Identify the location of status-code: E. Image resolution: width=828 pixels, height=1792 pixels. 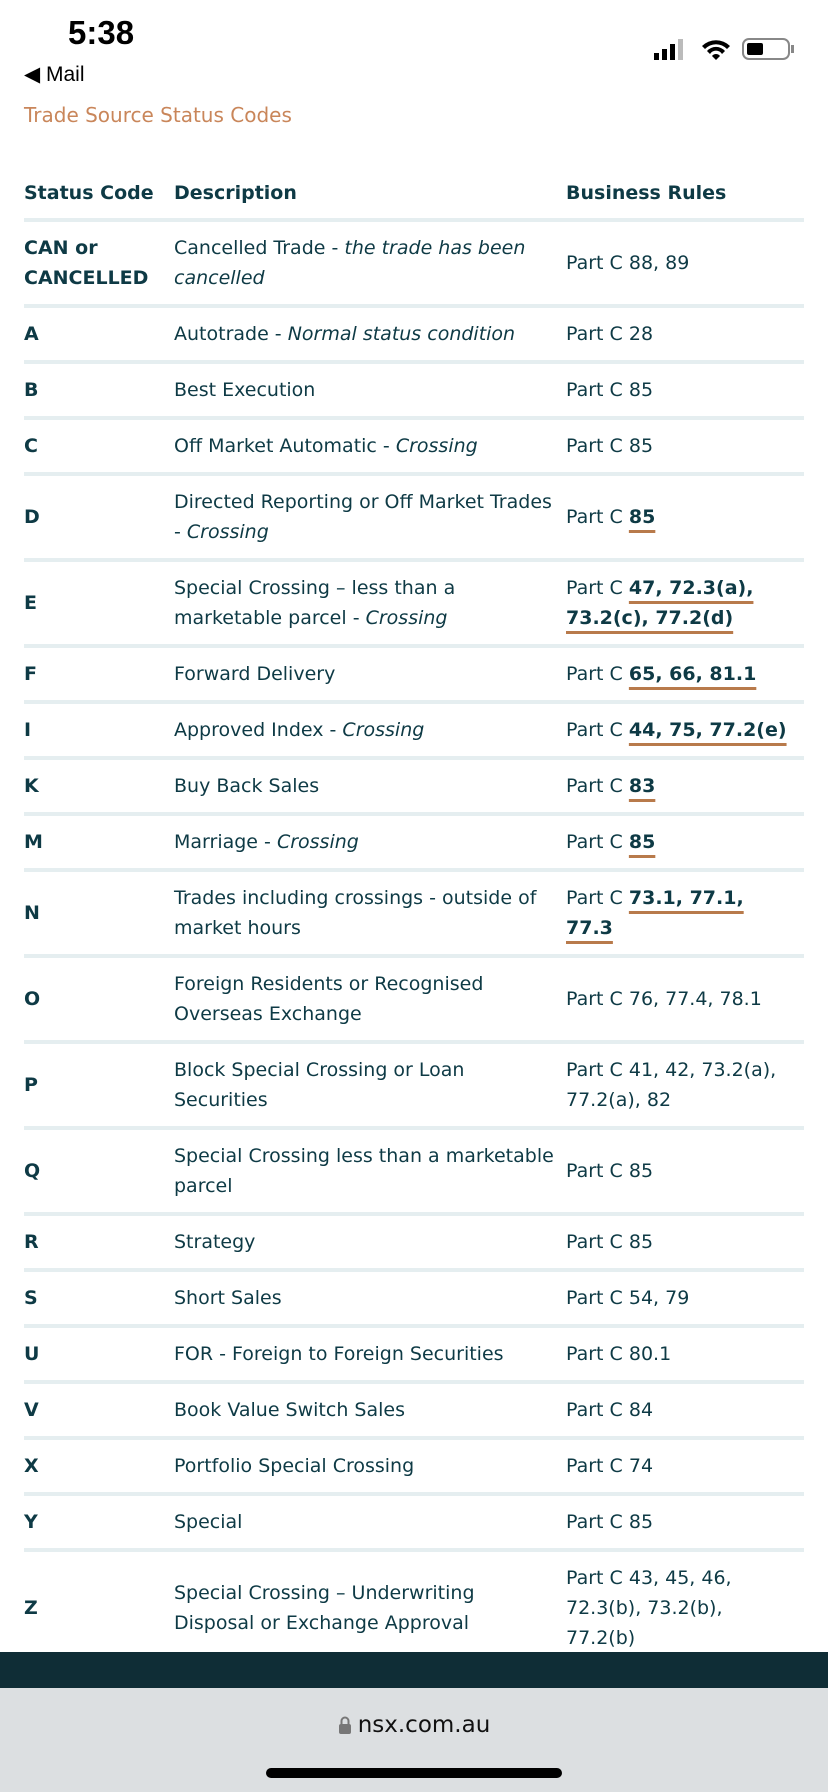
(99, 604).